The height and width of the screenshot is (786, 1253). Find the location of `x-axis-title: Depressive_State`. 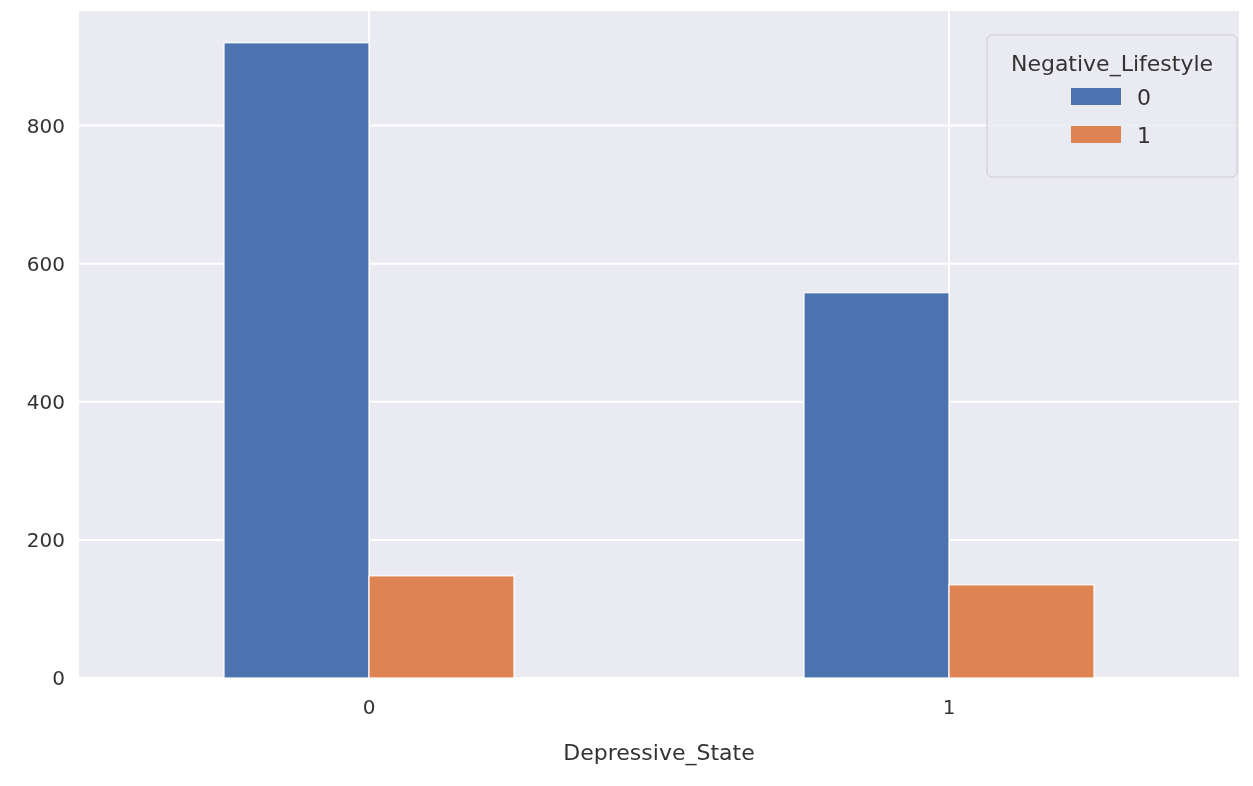

x-axis-title: Depressive_State is located at coordinates (659, 753).